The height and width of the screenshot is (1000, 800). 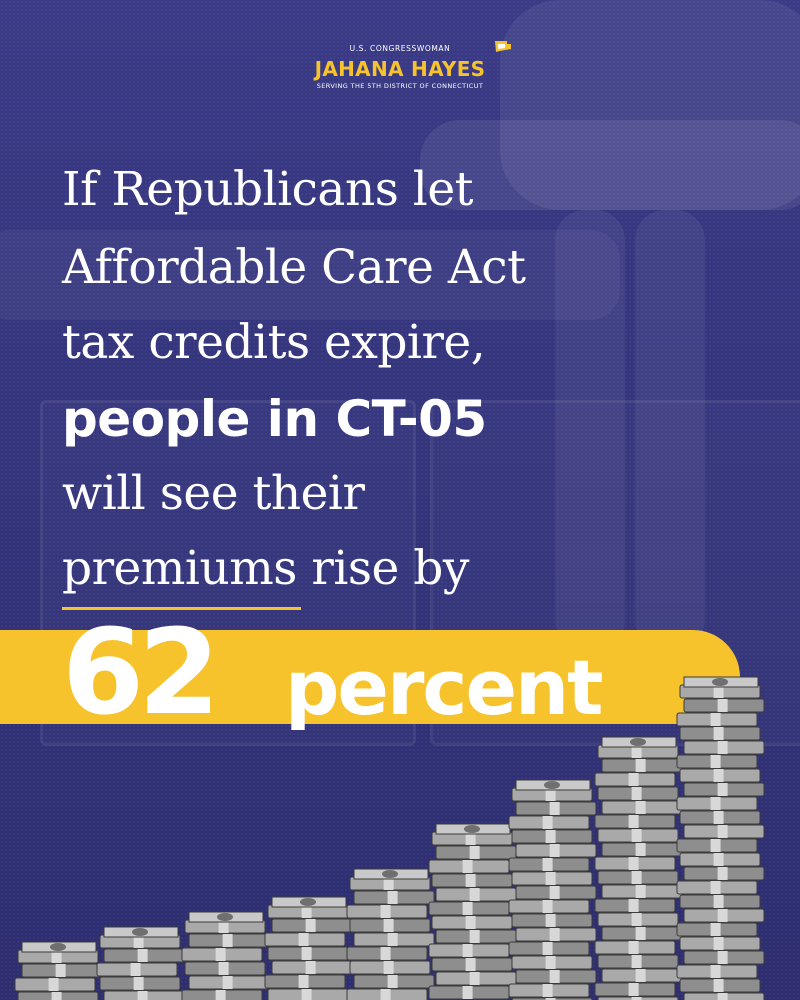 I want to click on background-photo-gown, so click(x=610, y=165).